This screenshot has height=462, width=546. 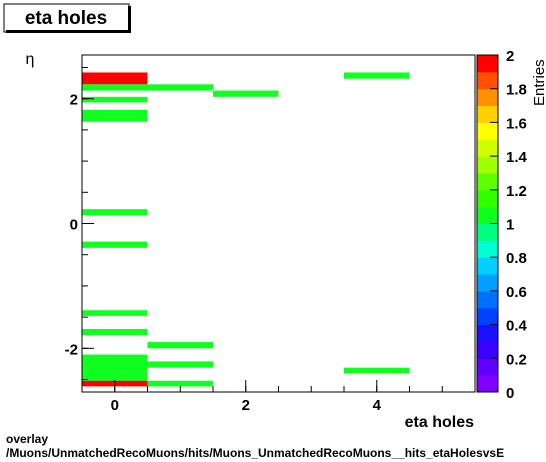 I want to click on y-tick-label: 2, so click(x=74, y=100).